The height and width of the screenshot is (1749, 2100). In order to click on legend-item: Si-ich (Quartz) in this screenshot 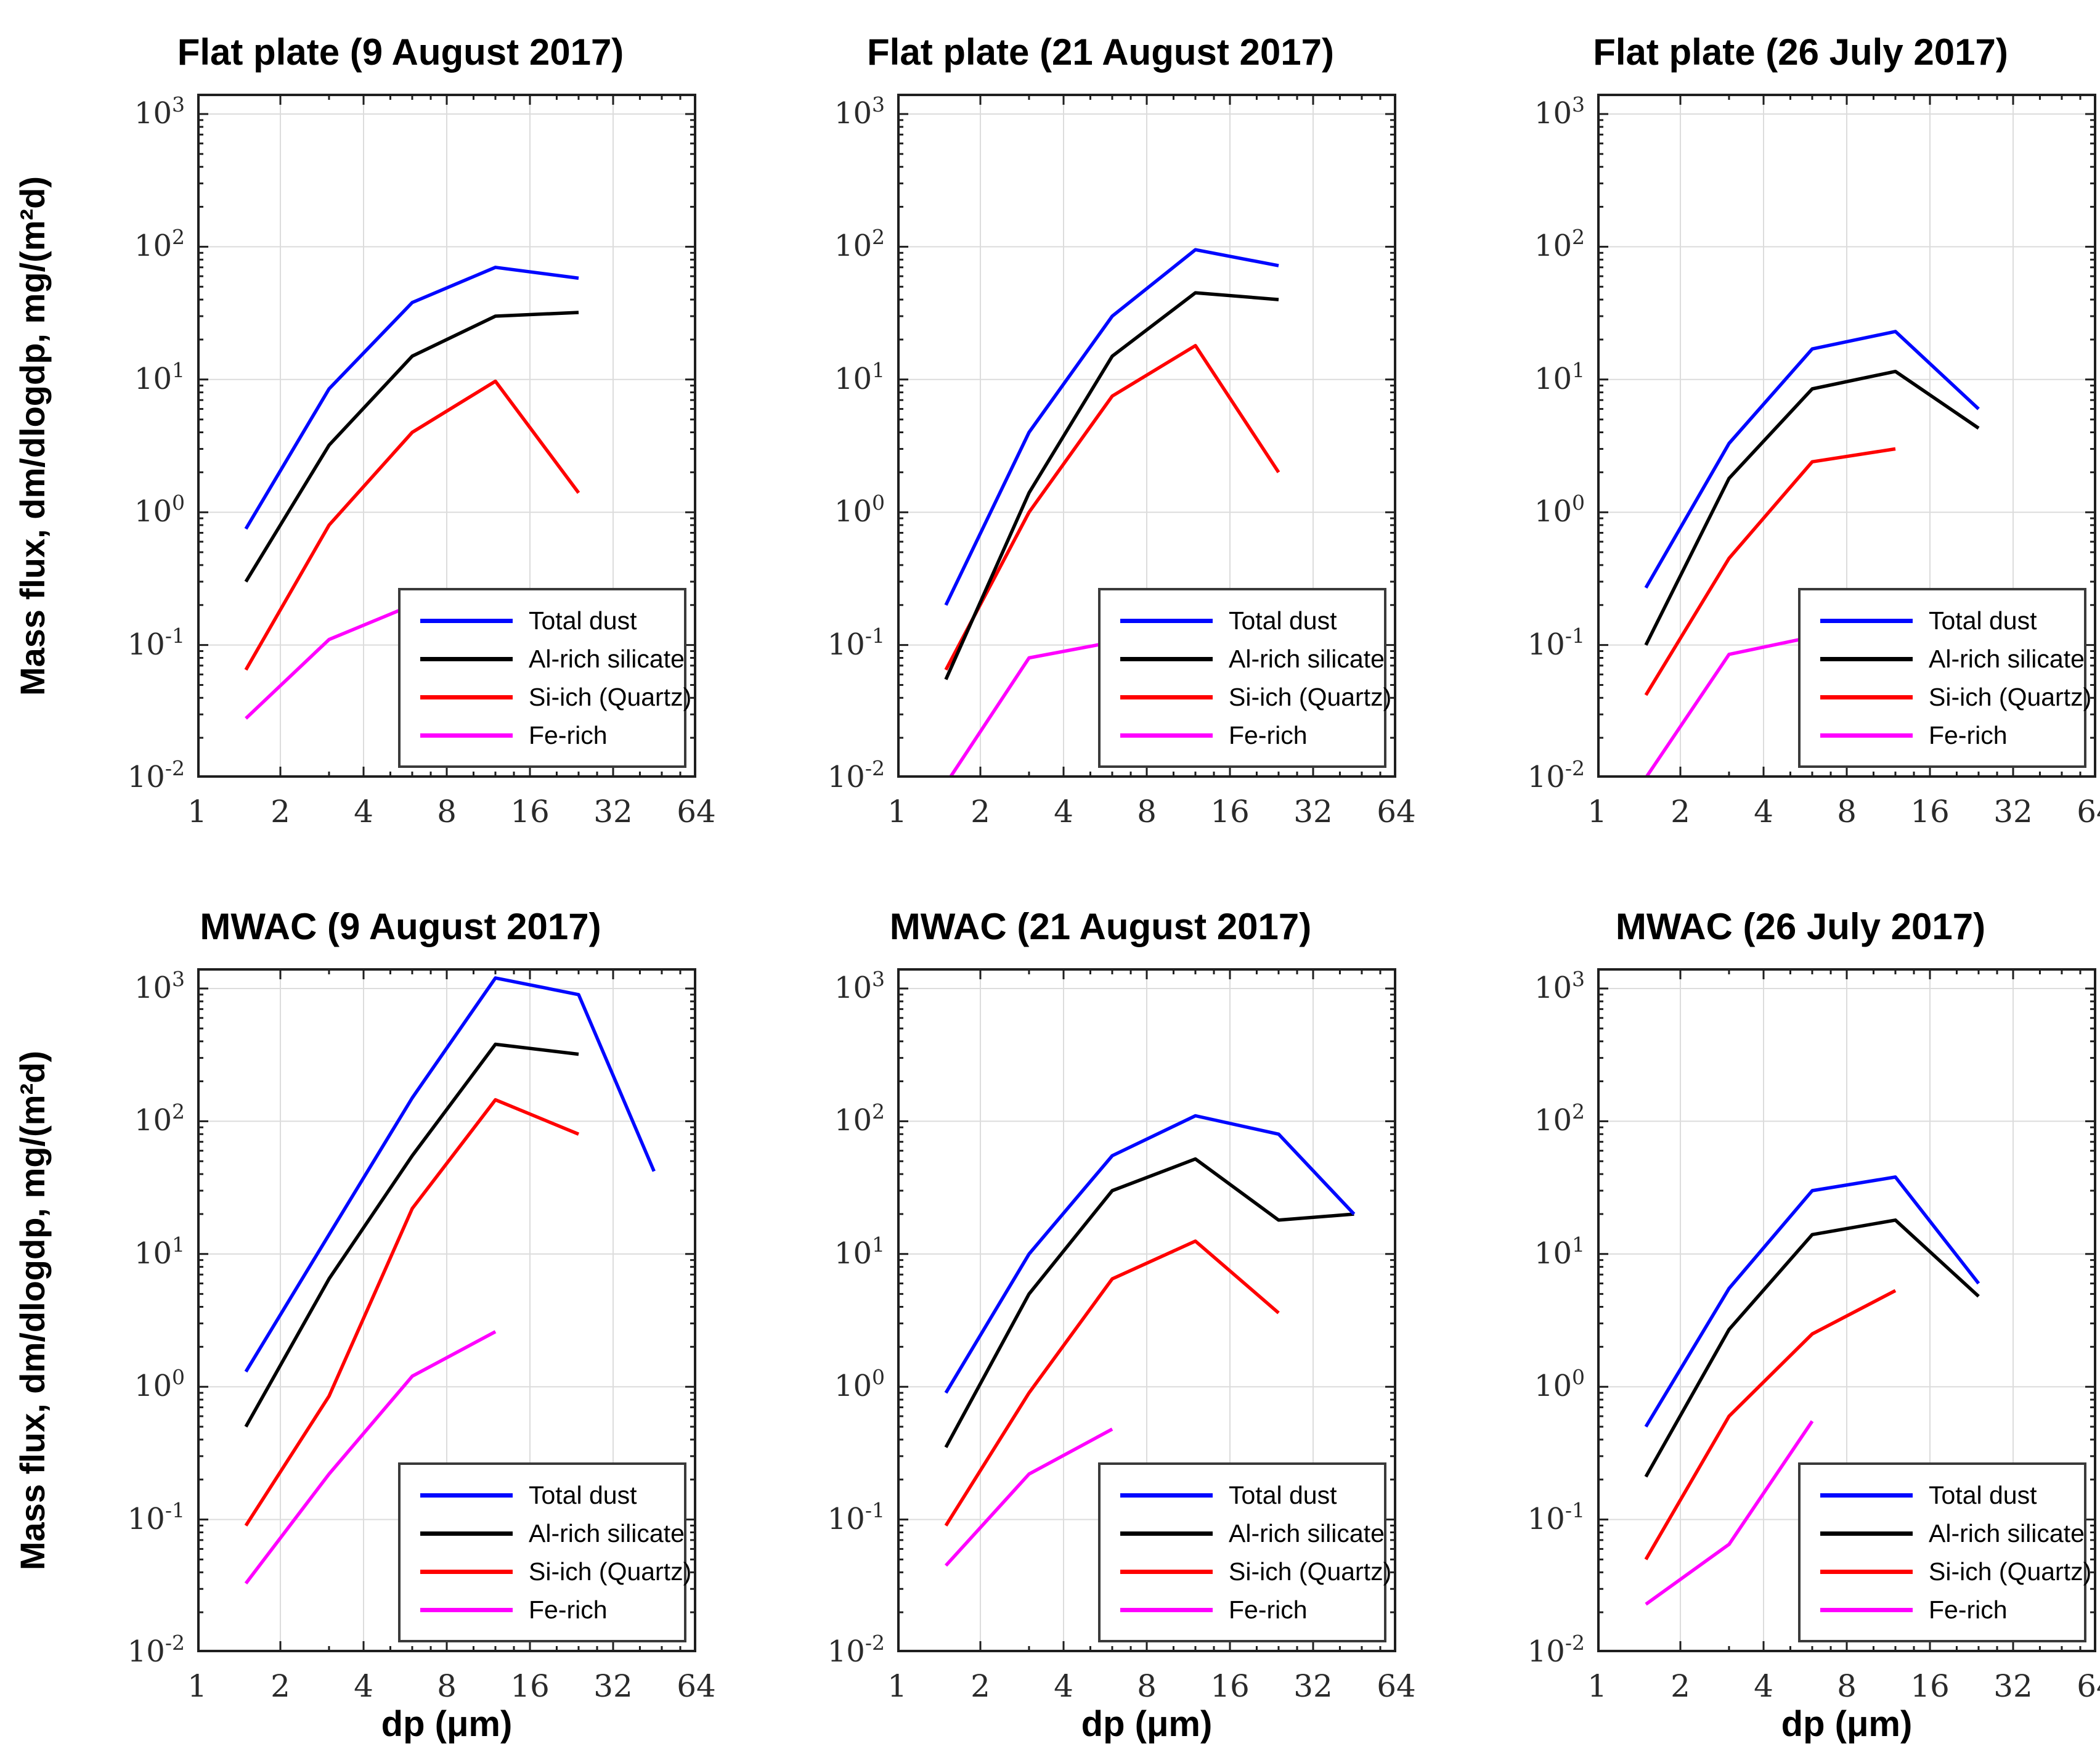, I will do `click(1255, 1572)`.